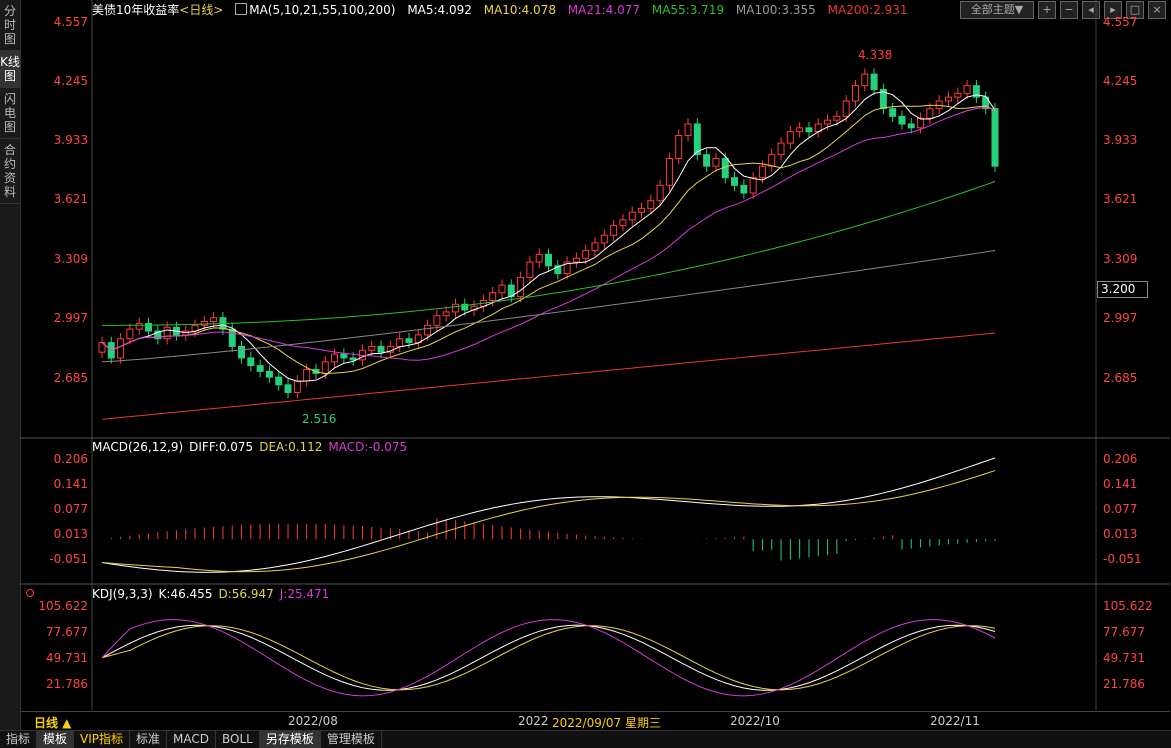 The height and width of the screenshot is (748, 1171). What do you see at coordinates (241, 9) in the screenshot?
I see `ma-settings-icon` at bounding box center [241, 9].